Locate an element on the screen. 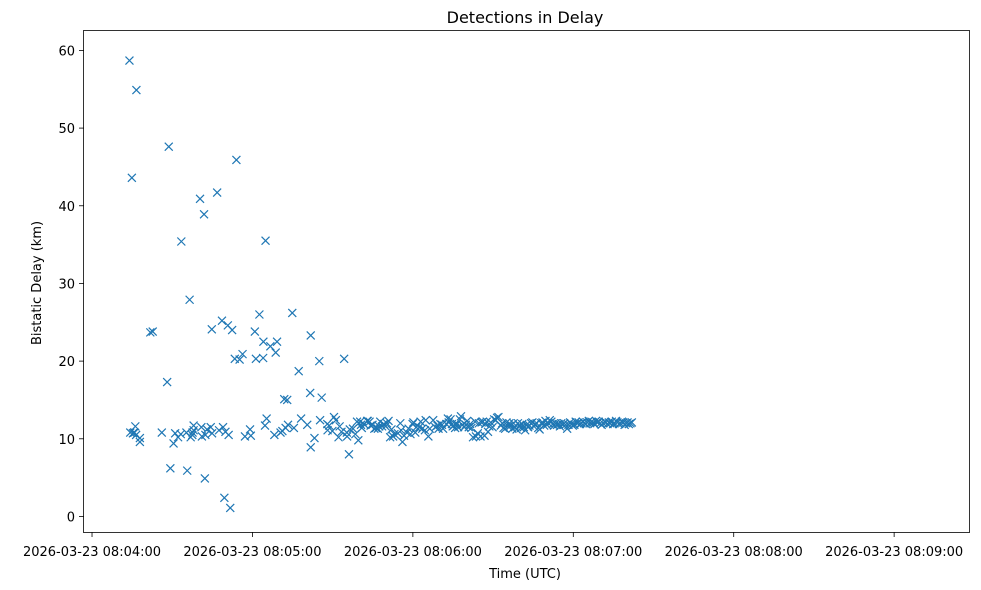 This screenshot has height=590, width=981. x-tick-label: 2026-03-23 08:09:00 is located at coordinates (894, 552).